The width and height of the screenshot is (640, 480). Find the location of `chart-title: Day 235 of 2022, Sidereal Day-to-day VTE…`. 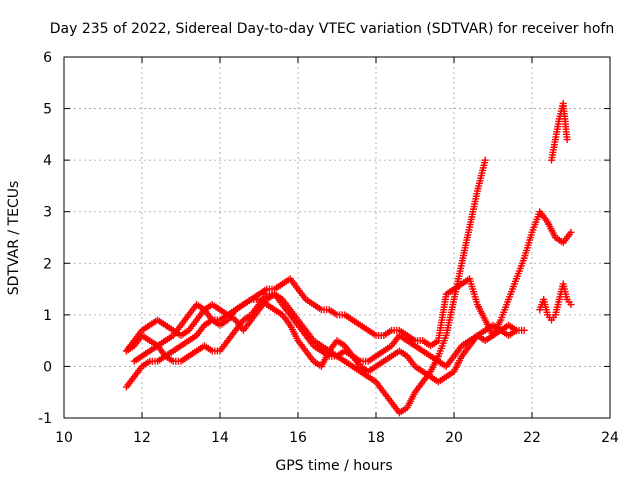

chart-title: Day 235 of 2022, Sidereal Day-to-day VTE… is located at coordinates (332, 29).